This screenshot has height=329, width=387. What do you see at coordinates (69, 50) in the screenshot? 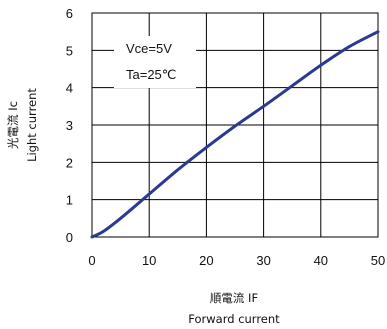
I see `y-tick-label: 5` at bounding box center [69, 50].